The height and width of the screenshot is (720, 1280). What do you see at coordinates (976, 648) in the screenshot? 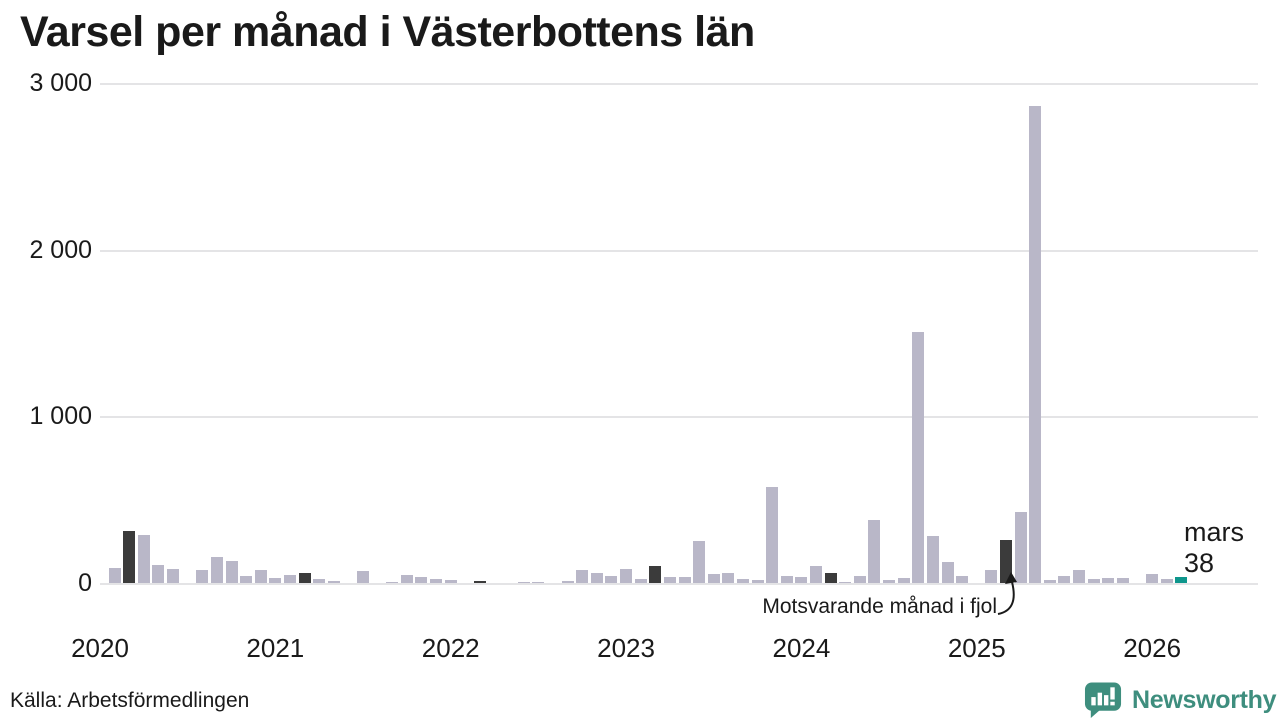
I see `x-axis-tick-label: 2025` at bounding box center [976, 648].